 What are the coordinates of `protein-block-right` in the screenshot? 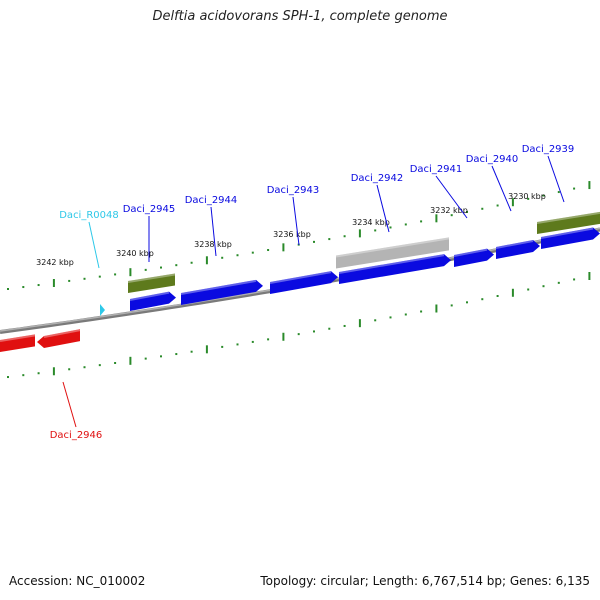 It's located at (568, 222).